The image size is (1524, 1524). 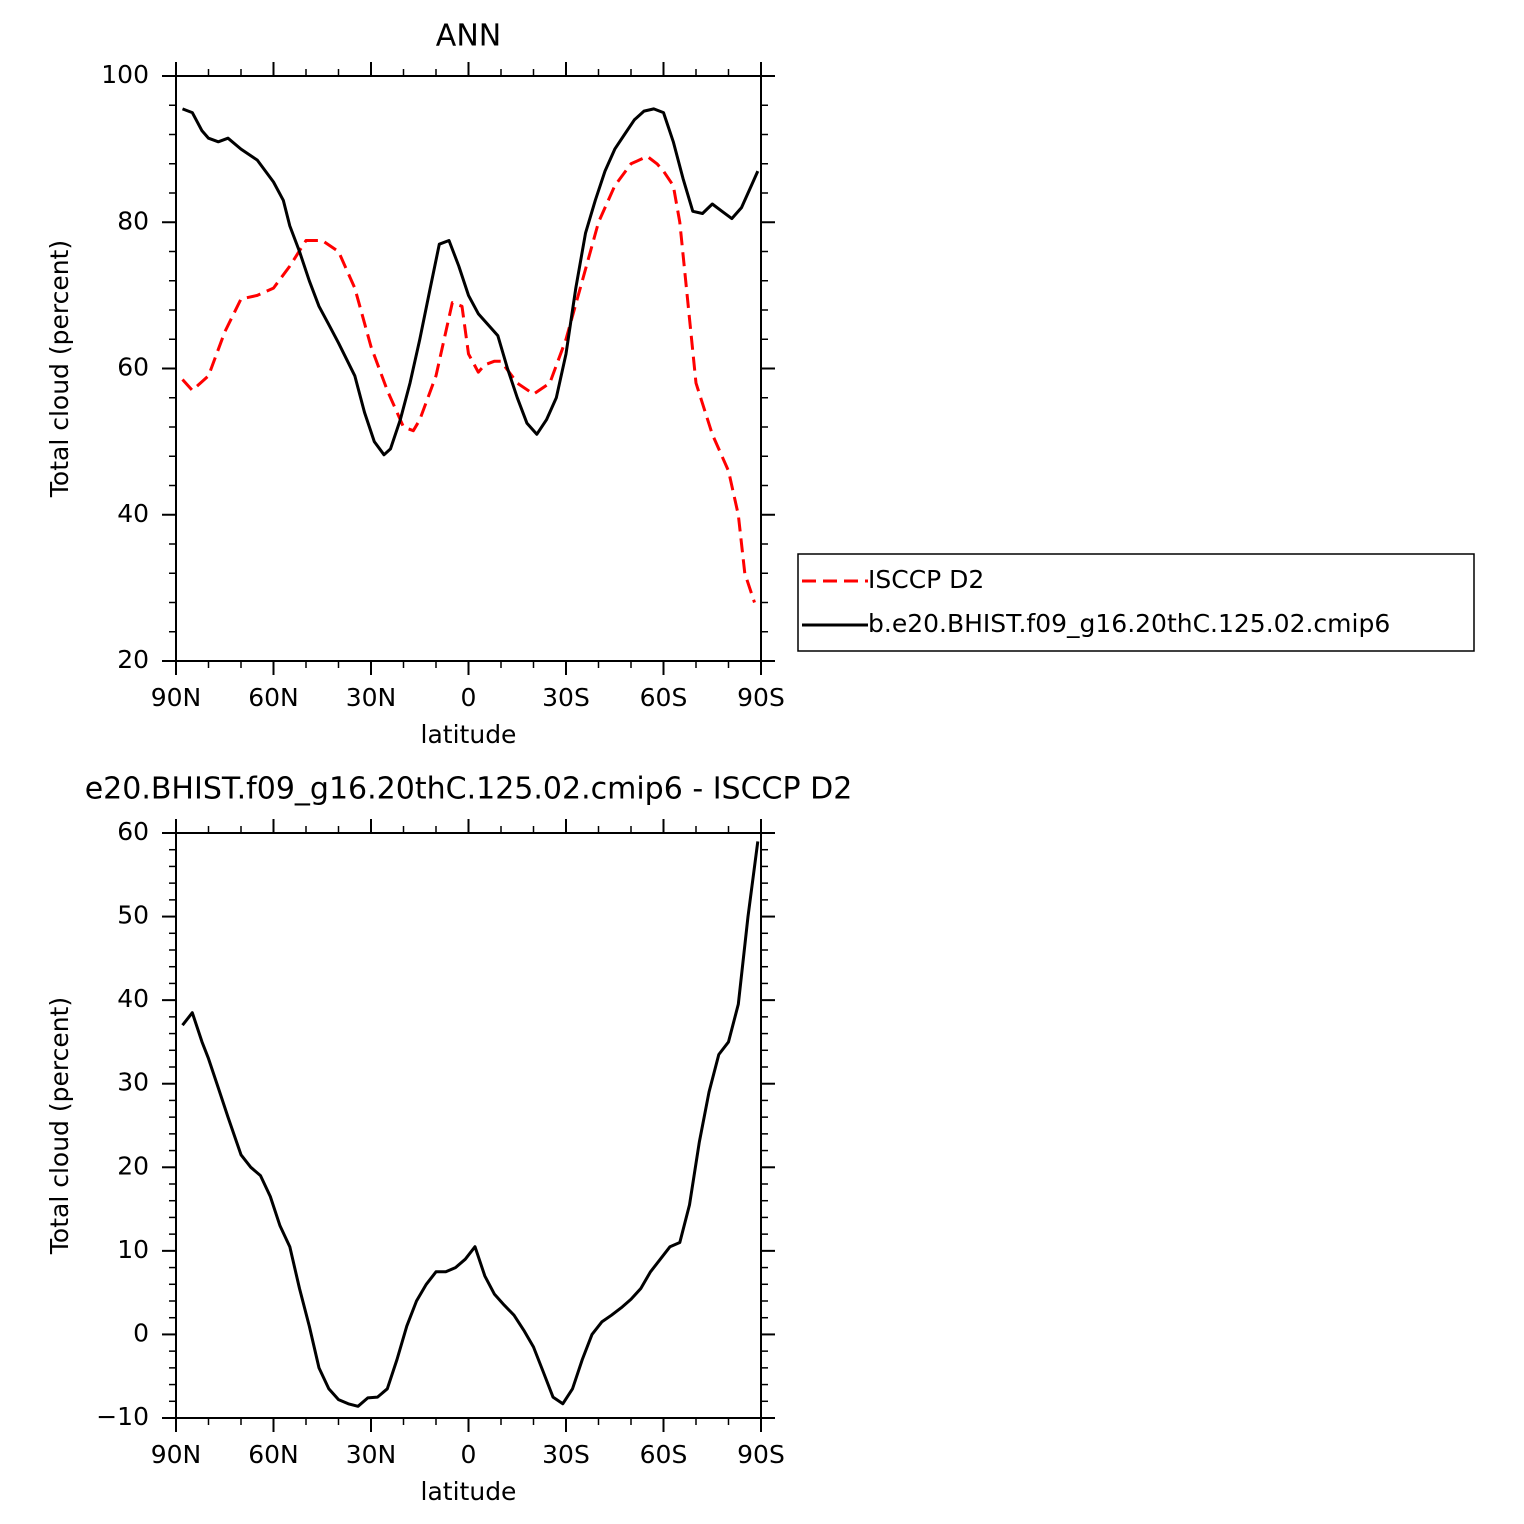 I want to click on y-tick-label: 50, so click(x=133, y=915).